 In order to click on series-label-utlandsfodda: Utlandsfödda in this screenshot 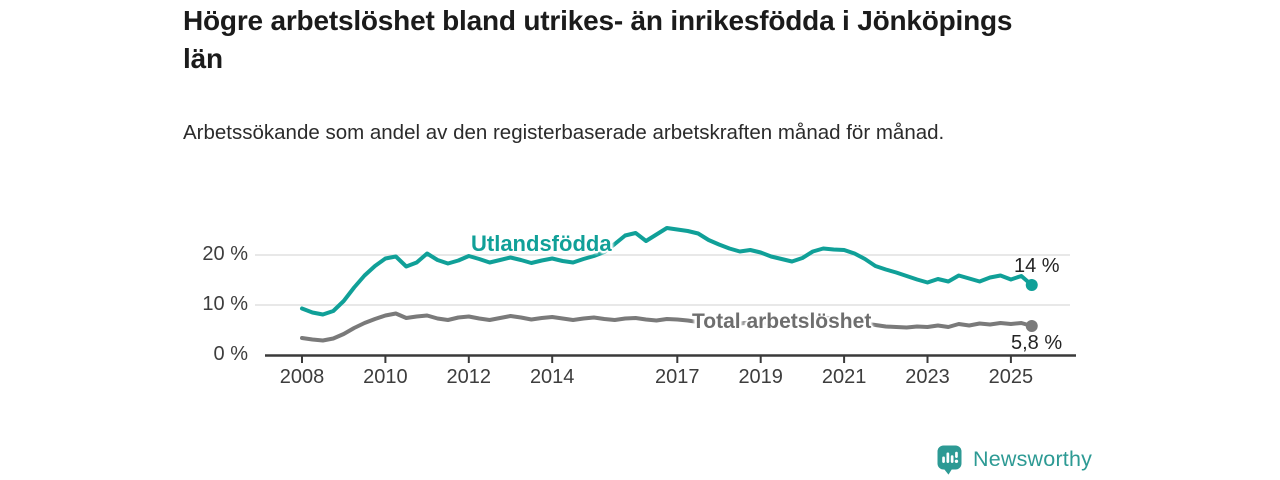, I will do `click(541, 243)`.